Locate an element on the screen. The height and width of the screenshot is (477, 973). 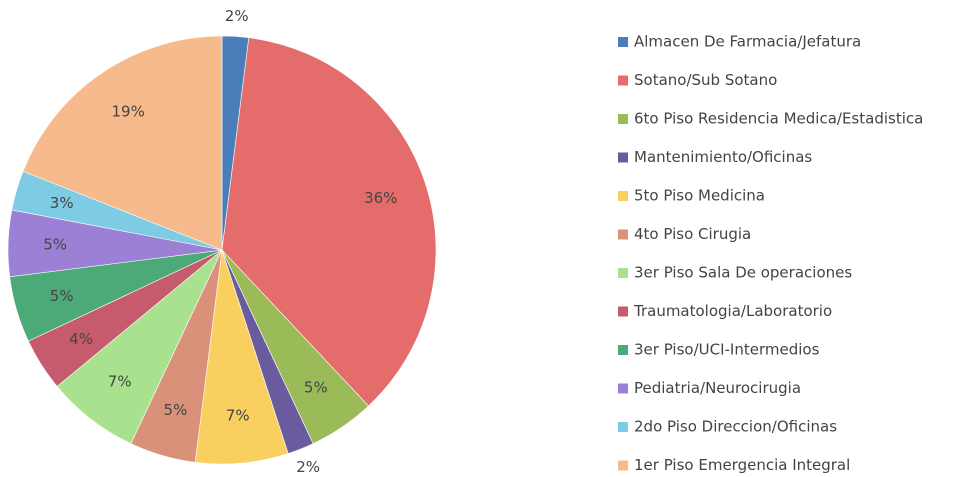
legend-label: Almacen De Farmacia/Jefatura is located at coordinates (747, 42).